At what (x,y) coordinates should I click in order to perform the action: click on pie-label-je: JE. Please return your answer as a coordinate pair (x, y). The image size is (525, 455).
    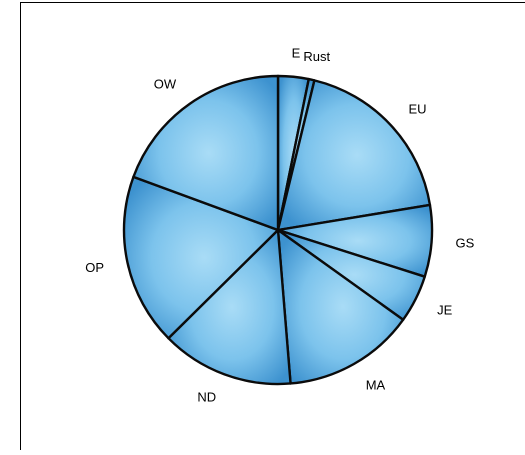
    Looking at the image, I should click on (445, 309).